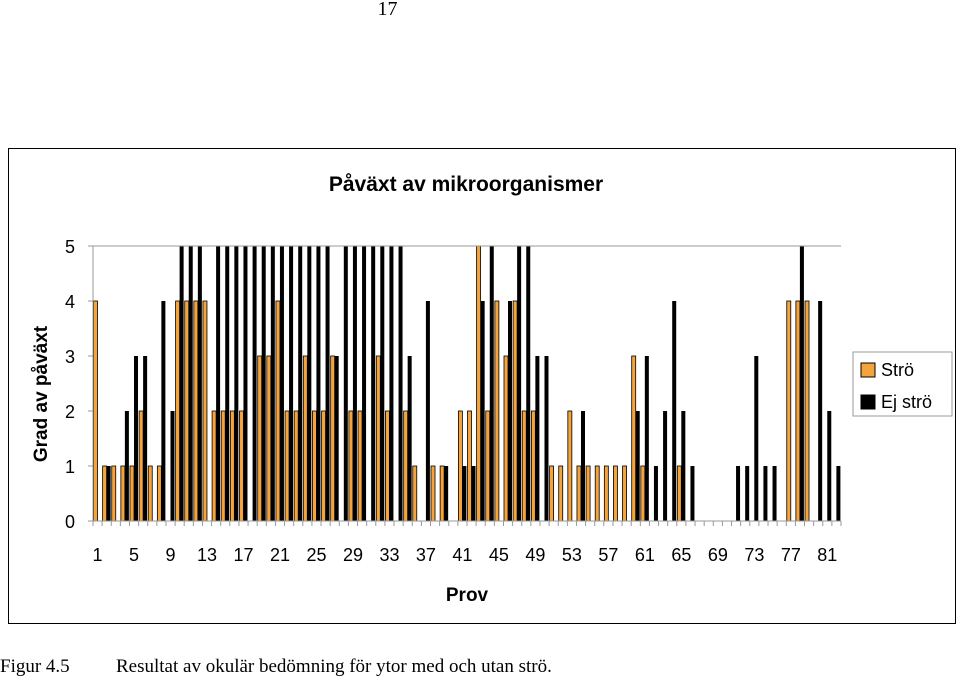 The height and width of the screenshot is (681, 960). What do you see at coordinates (35, 666) in the screenshot?
I see `figure-label: Figur 4.5` at bounding box center [35, 666].